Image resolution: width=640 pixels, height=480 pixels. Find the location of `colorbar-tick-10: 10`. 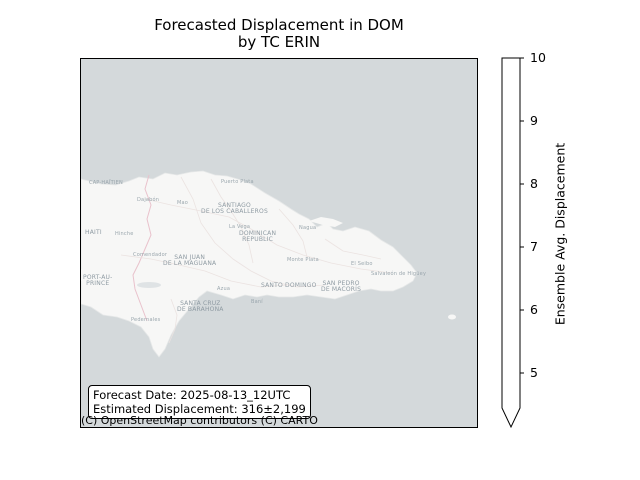

colorbar-tick-10: 10 is located at coordinates (538, 57).